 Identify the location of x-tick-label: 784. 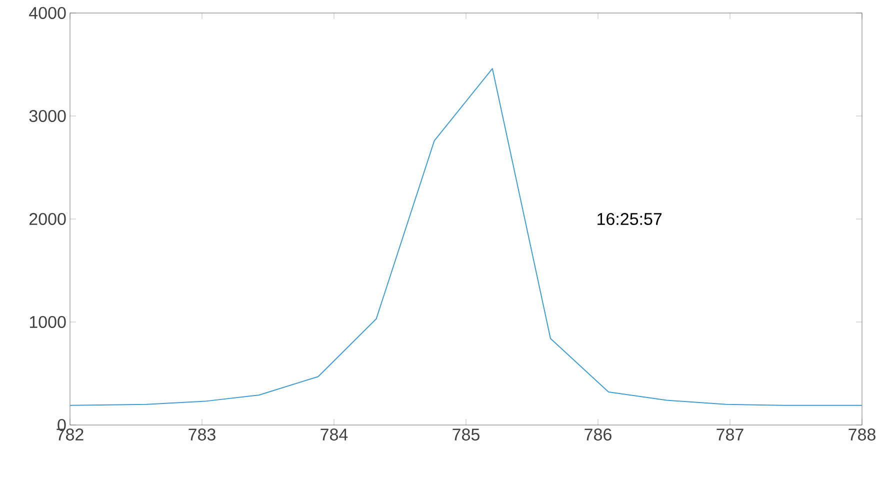
(334, 434).